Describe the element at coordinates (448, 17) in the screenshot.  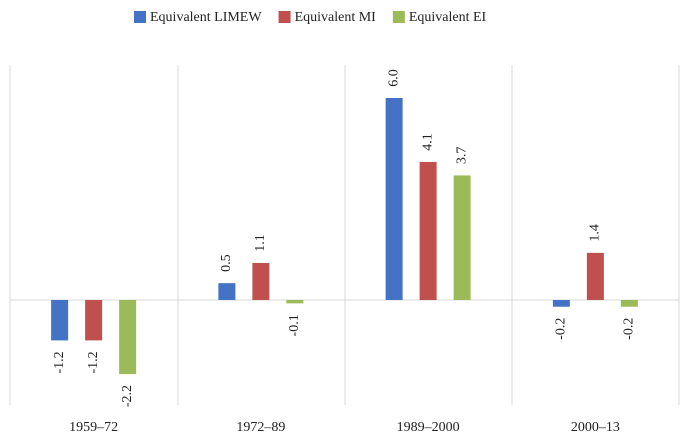
I see `legend-label: Equivalent EI` at that location.